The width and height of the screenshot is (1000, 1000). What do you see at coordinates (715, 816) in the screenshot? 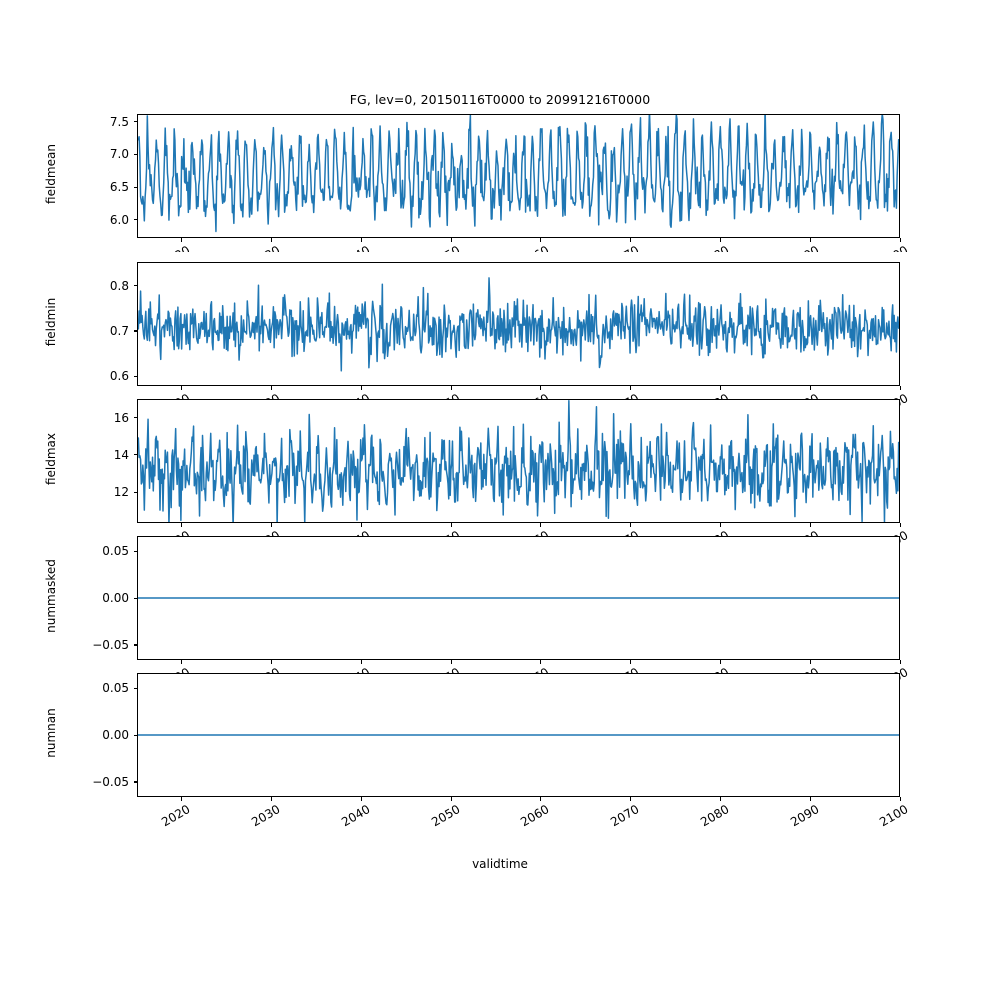
I see `x-tick-label: 2080` at bounding box center [715, 816].